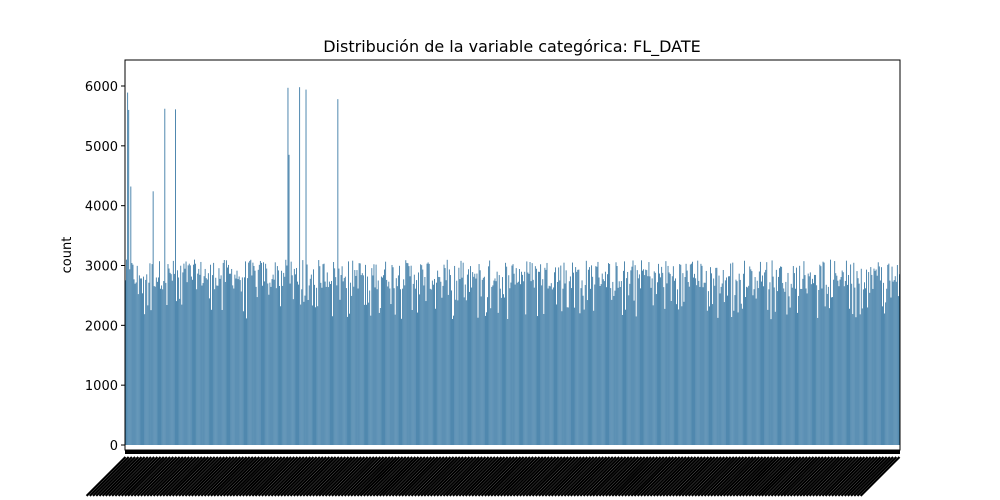 The height and width of the screenshot is (500, 1000). Describe the element at coordinates (101, 207) in the screenshot. I see `y-tick-label: 4000` at that location.